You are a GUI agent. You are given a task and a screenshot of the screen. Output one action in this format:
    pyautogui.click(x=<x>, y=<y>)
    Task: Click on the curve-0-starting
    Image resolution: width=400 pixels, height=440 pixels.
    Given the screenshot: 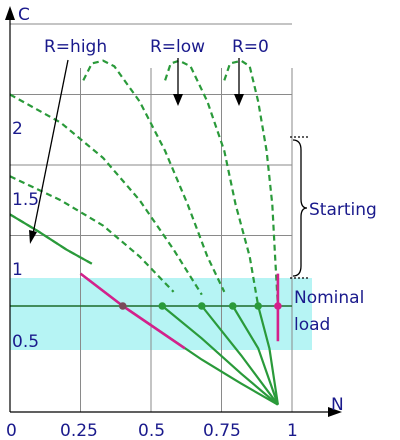 What is the action you would take?
    pyautogui.click(x=92, y=234)
    